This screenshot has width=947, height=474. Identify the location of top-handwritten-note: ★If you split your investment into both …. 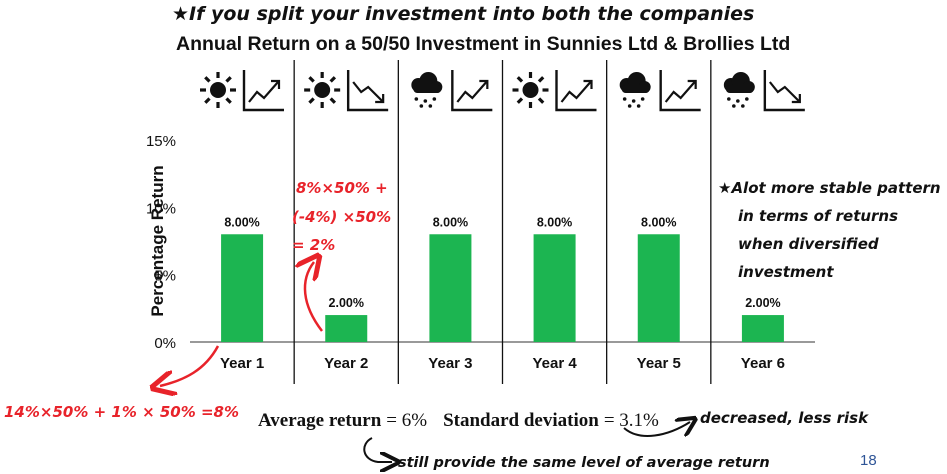
(463, 14).